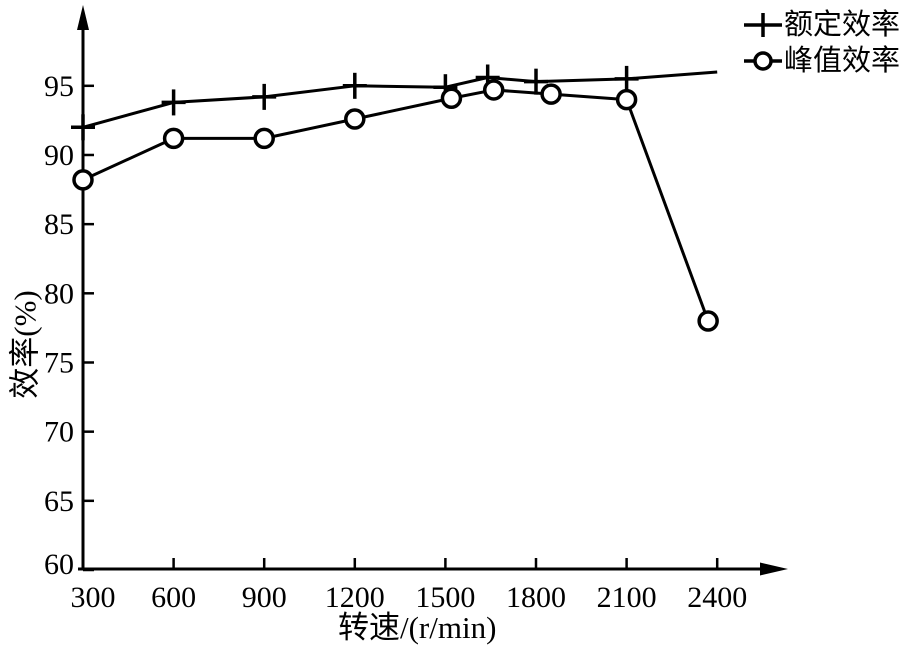 This screenshot has width=902, height=647. Describe the element at coordinates (762, 61) in the screenshot. I see `circle-marker-icon` at that location.